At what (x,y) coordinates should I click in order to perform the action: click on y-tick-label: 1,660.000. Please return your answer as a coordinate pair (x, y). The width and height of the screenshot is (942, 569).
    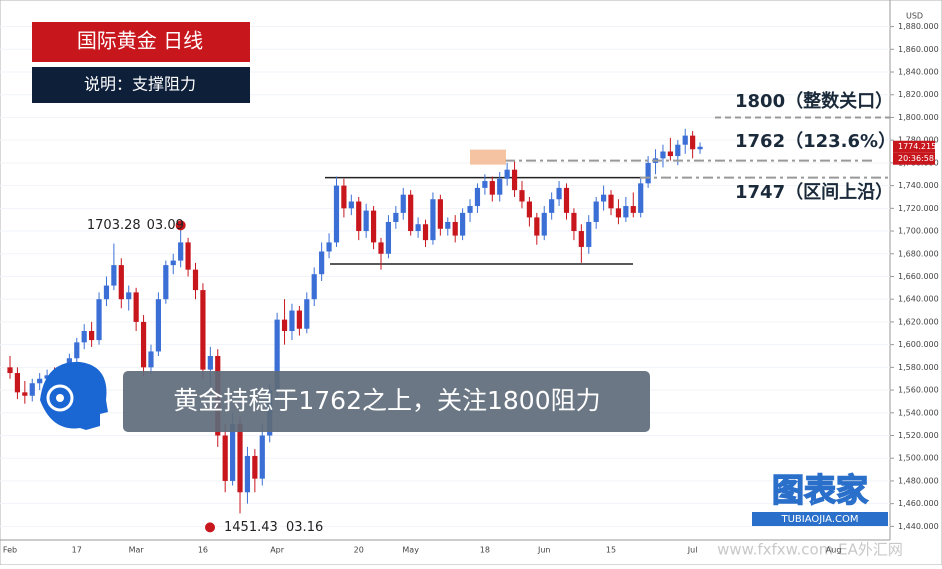
    Looking at the image, I should click on (918, 276).